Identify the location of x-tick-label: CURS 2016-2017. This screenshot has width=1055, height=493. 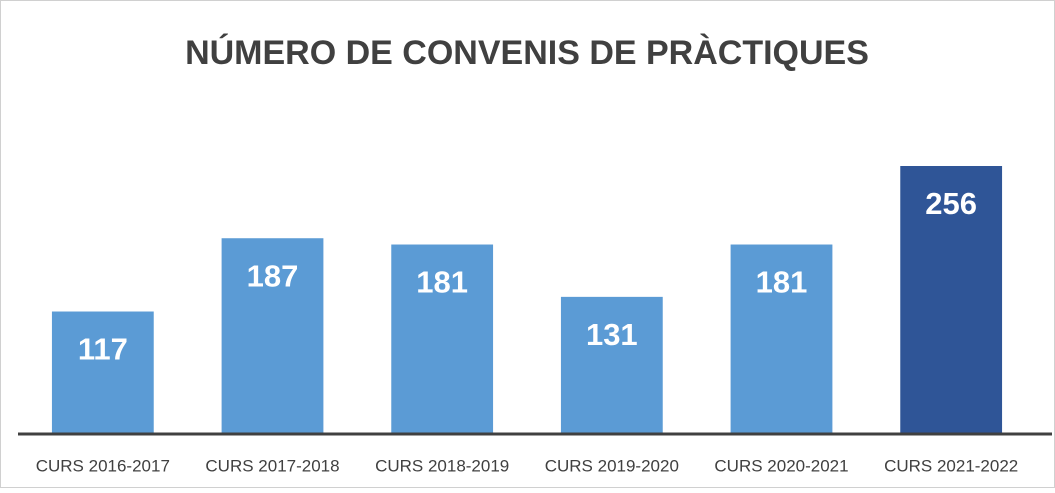
(103, 465).